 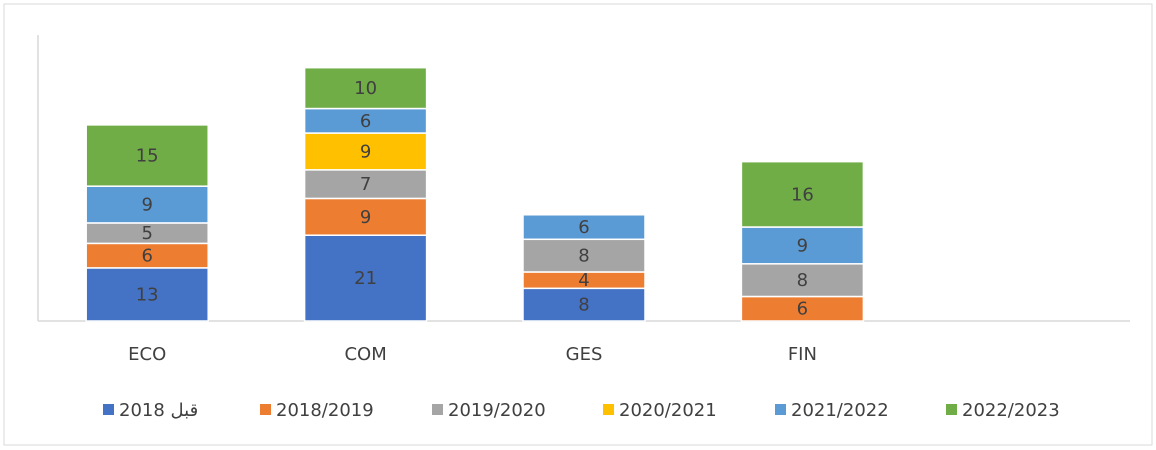 I want to click on data-label: 15, so click(x=147, y=156).